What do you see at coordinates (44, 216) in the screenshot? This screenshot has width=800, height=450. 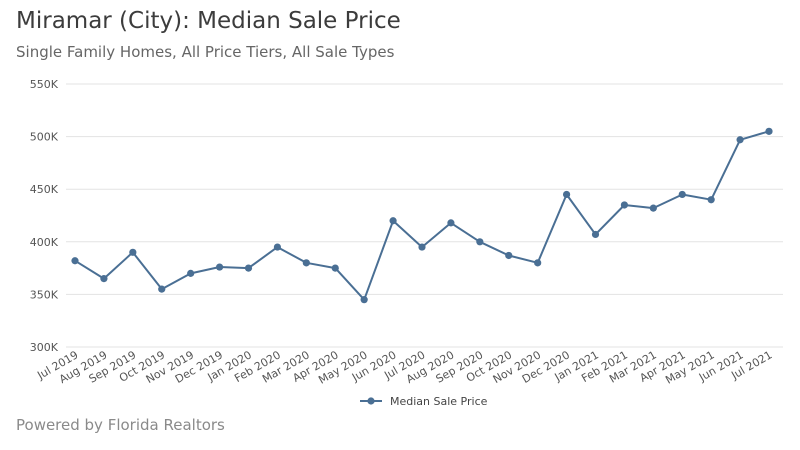 I see `y-axis-ticks: 300K 350K 400K 450K 500K 550K` at bounding box center [44, 216].